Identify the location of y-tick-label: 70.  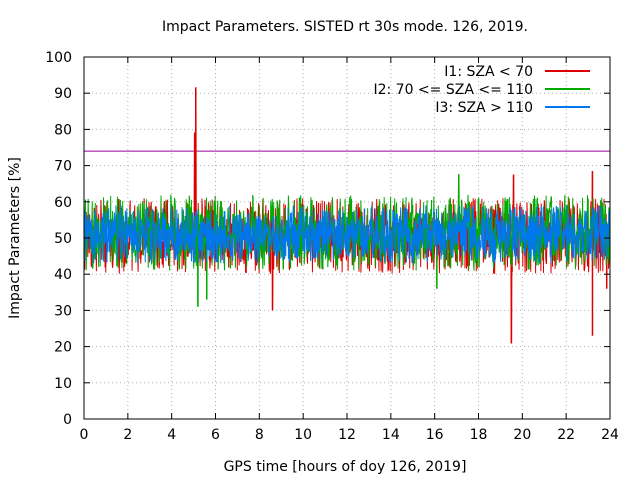
(63, 167).